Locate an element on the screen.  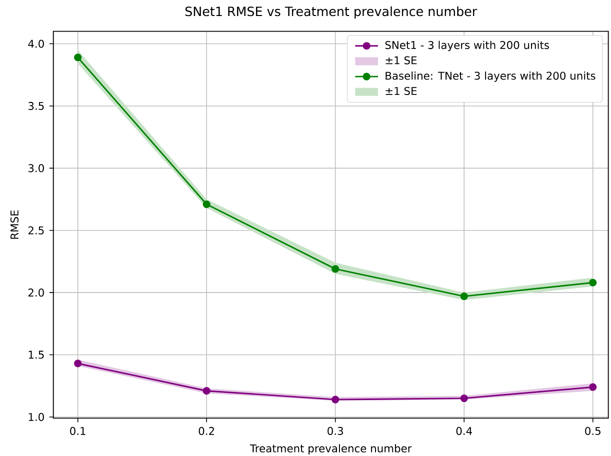
x-tick-label: 0.2 is located at coordinates (206, 430).